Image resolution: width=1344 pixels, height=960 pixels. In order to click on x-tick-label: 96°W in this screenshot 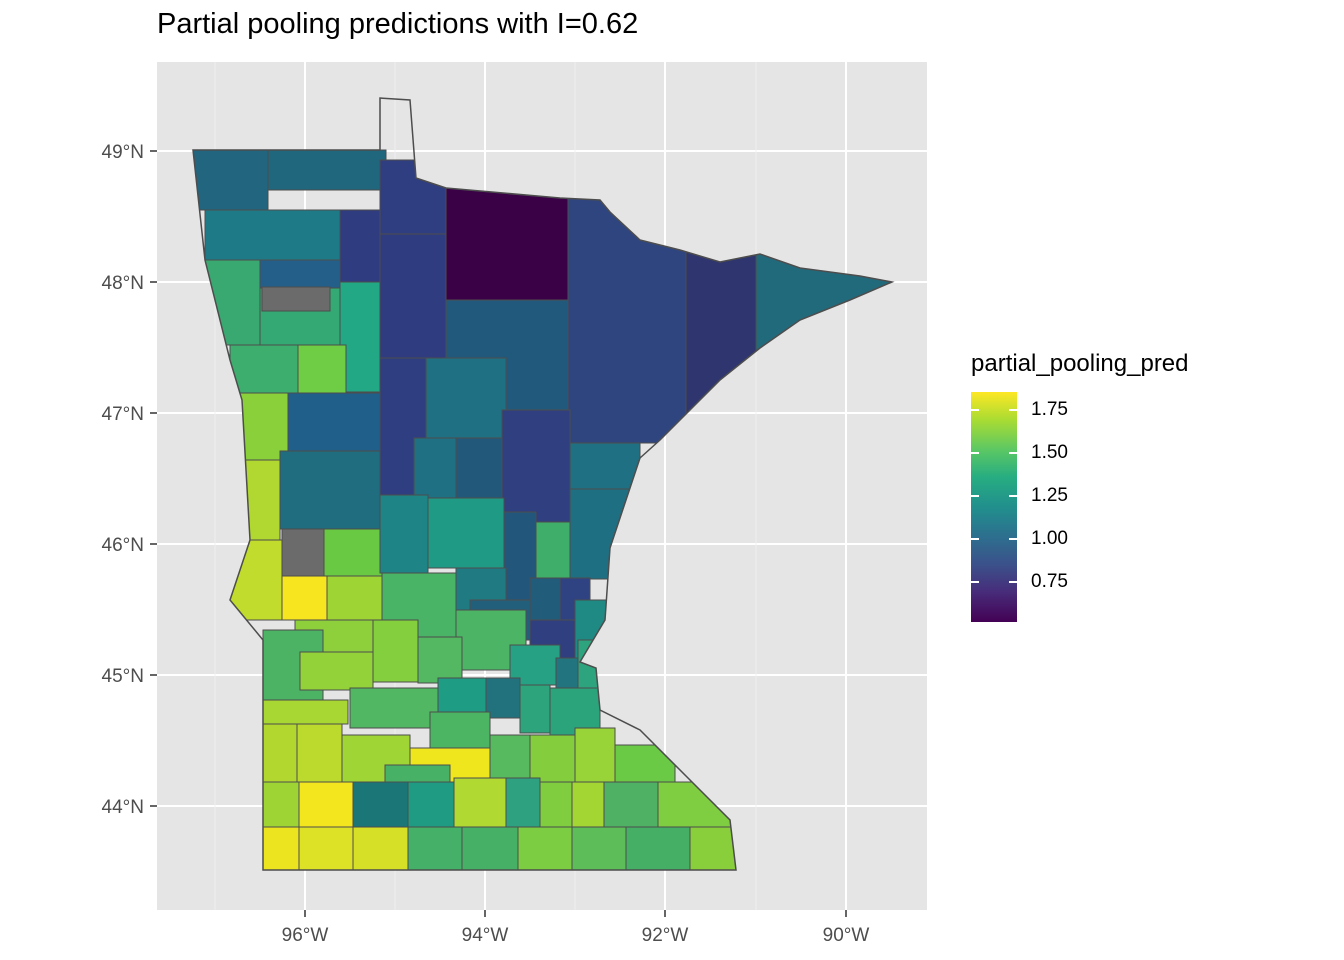, I will do `click(305, 935)`.